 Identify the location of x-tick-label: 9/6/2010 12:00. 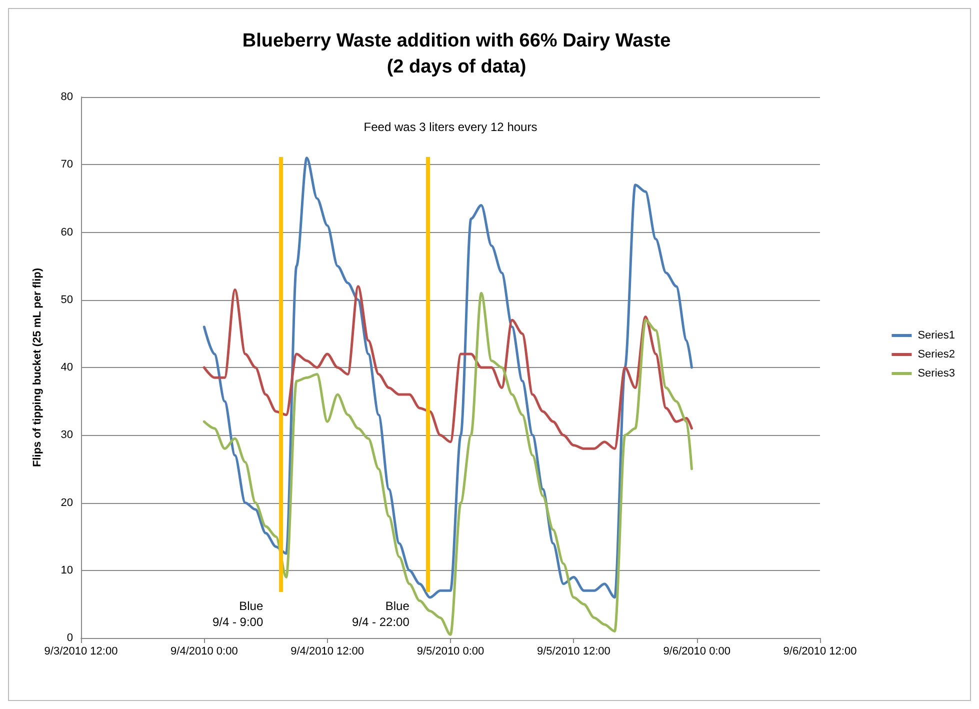
(820, 652).